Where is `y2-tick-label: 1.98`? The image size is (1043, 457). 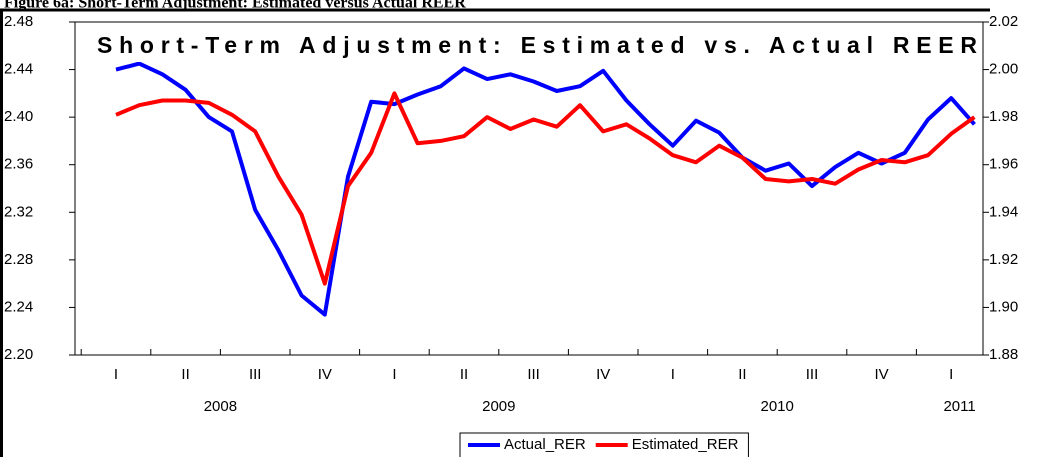
y2-tick-label: 1.98 is located at coordinates (1003, 116).